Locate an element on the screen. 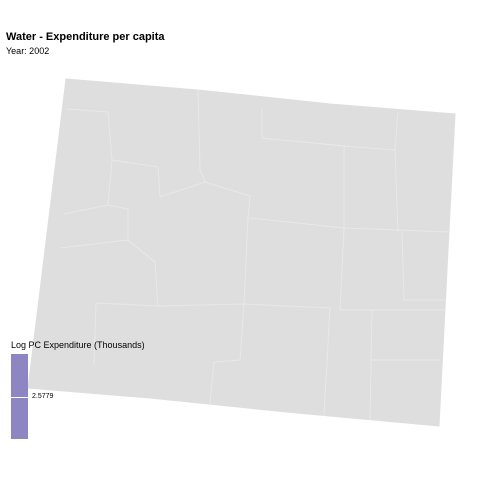 The width and height of the screenshot is (480, 480). page-subtitle: Year: 2002 is located at coordinates (28, 51).